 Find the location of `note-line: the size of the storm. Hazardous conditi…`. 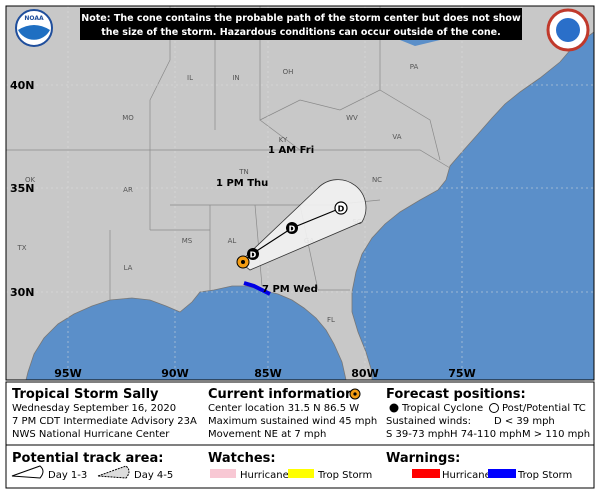

note-line: the size of the storm. Hazardous conditi… is located at coordinates (301, 32).